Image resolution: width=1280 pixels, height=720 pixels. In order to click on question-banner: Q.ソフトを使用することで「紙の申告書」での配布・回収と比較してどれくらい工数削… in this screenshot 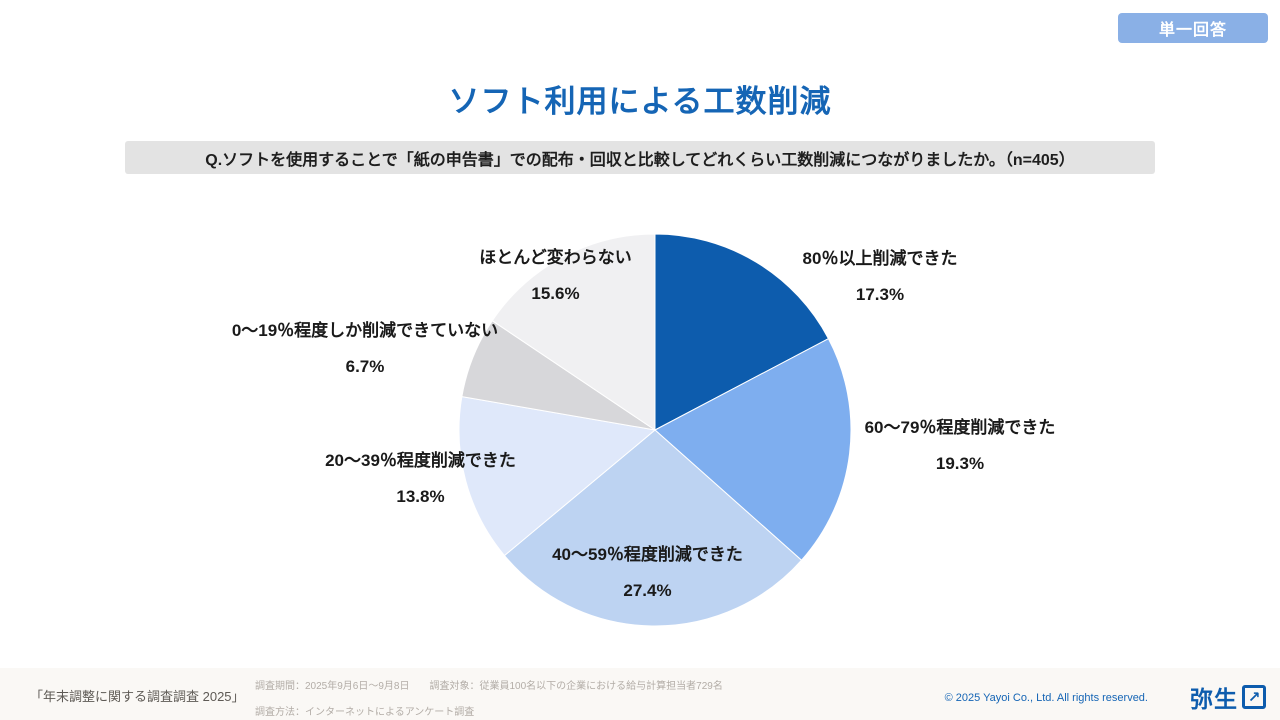, I will do `click(640, 157)`.